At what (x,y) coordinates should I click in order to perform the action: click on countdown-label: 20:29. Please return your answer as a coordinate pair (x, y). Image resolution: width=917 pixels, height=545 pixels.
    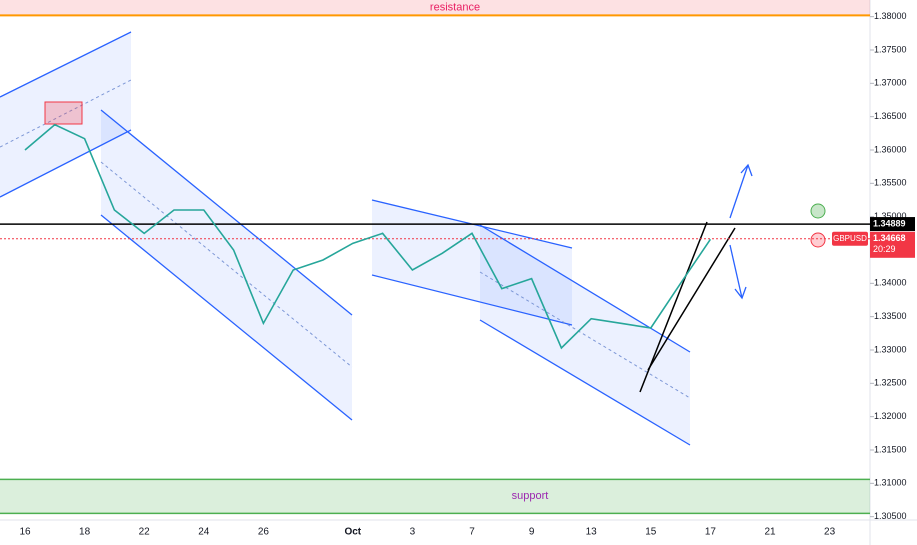
    Looking at the image, I should click on (884, 249).